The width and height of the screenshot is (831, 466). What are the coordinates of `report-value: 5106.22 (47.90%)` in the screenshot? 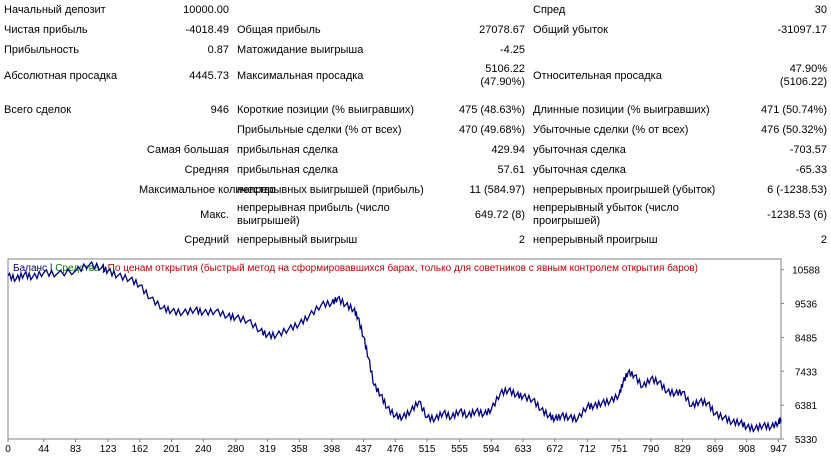 It's located at (502, 75).